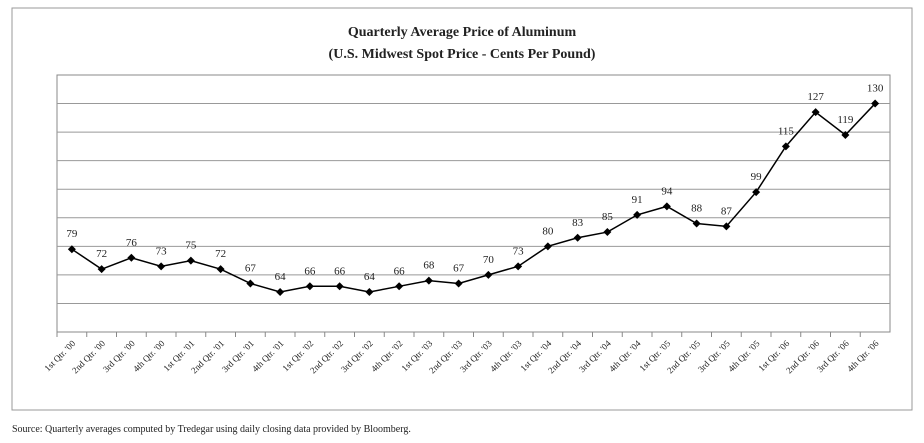 The height and width of the screenshot is (443, 924). I want to click on data-label: 88, so click(697, 208).